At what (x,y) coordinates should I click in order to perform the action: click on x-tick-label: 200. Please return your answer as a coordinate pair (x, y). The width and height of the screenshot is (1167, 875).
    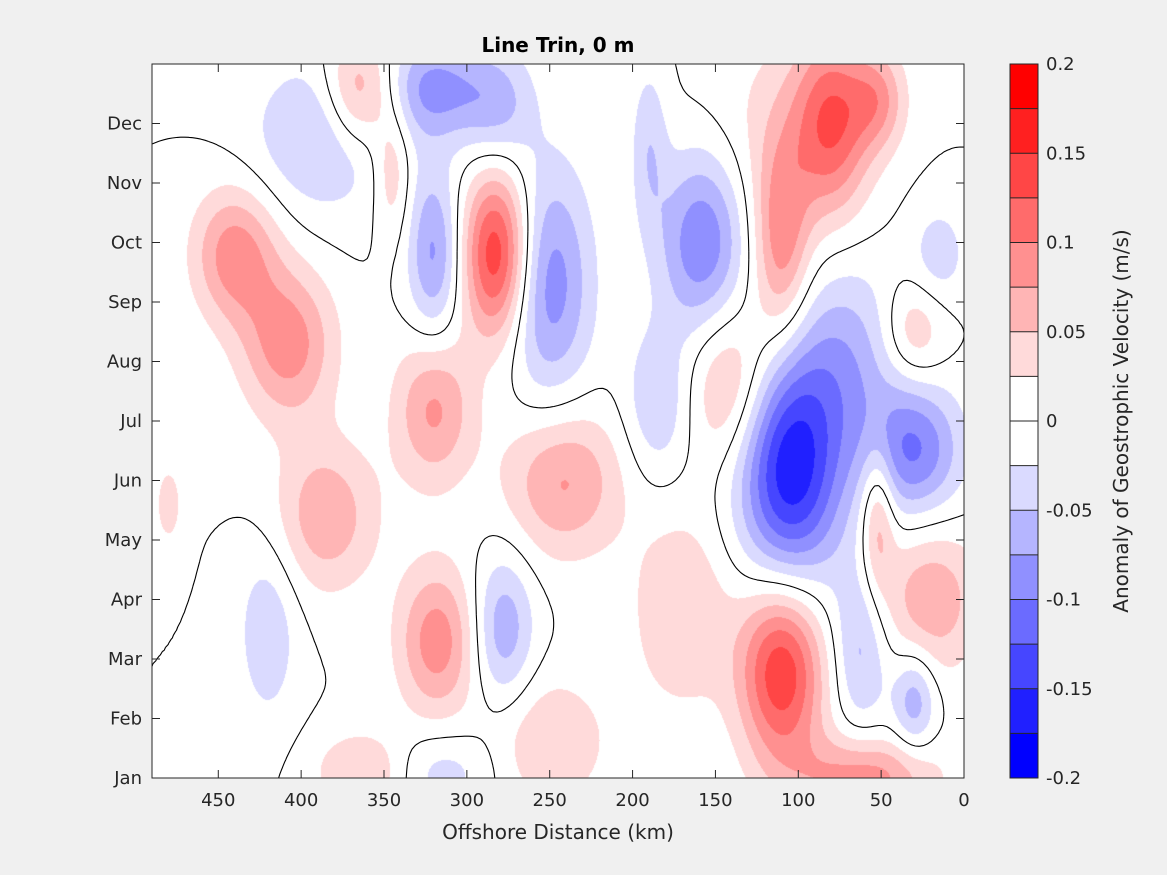
    Looking at the image, I should click on (632, 800).